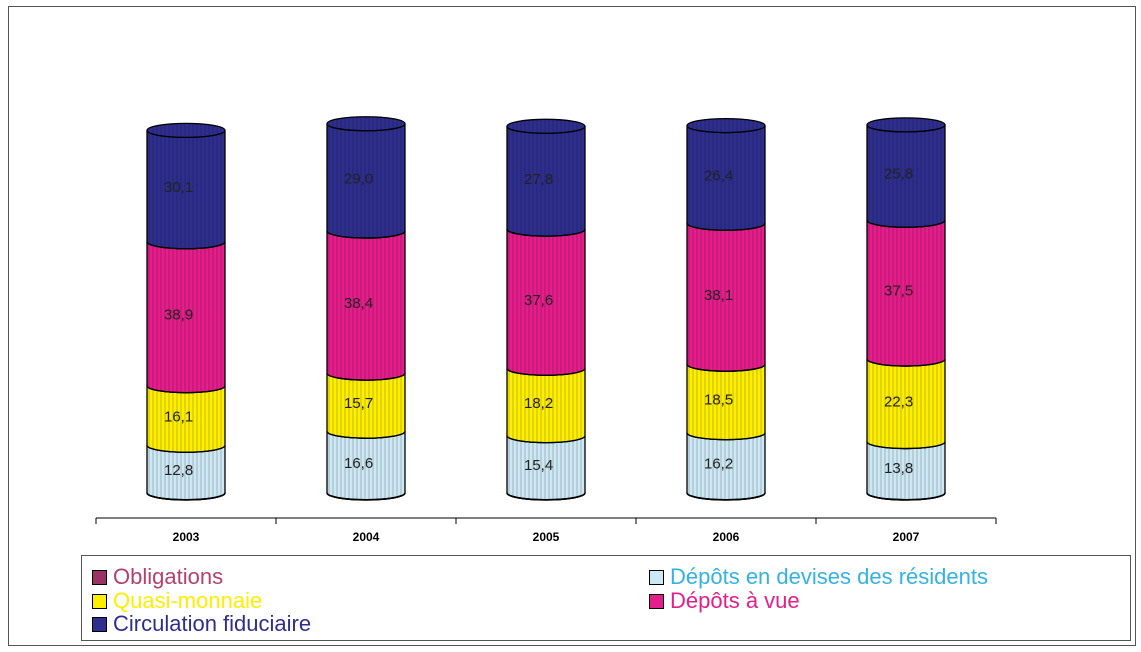 This screenshot has height=652, width=1141. I want to click on legend-swatch-quasi-monnaie, so click(99, 601).